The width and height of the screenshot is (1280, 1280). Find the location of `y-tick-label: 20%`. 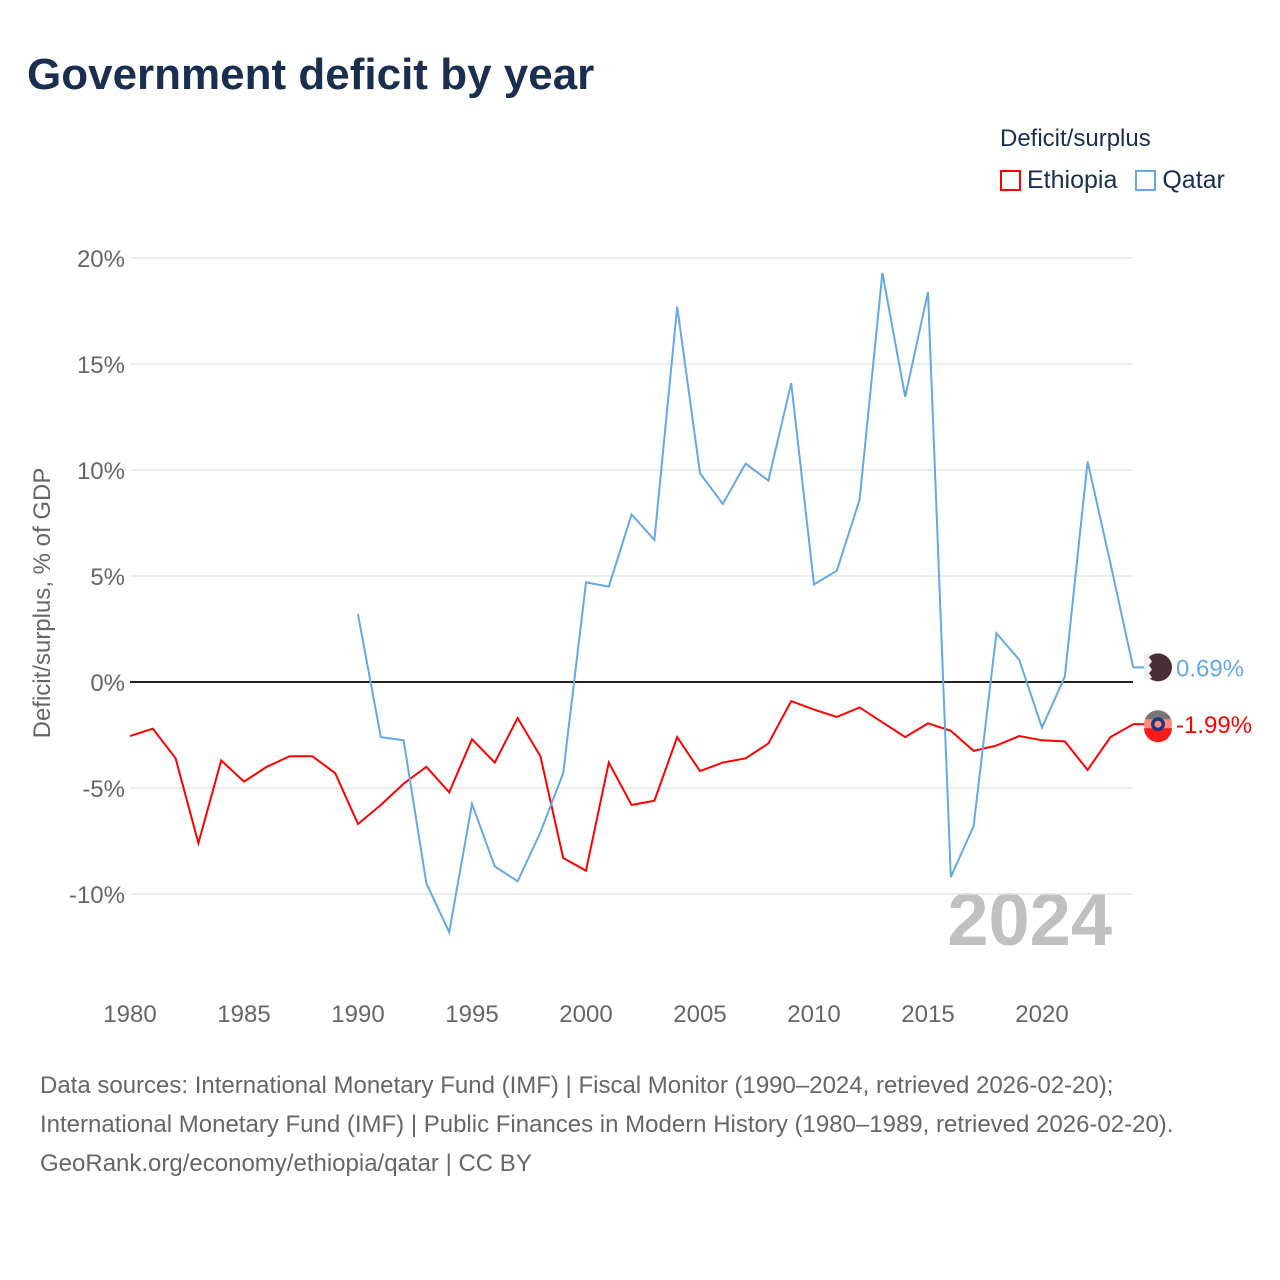

y-tick-label: 20% is located at coordinates (101, 259).